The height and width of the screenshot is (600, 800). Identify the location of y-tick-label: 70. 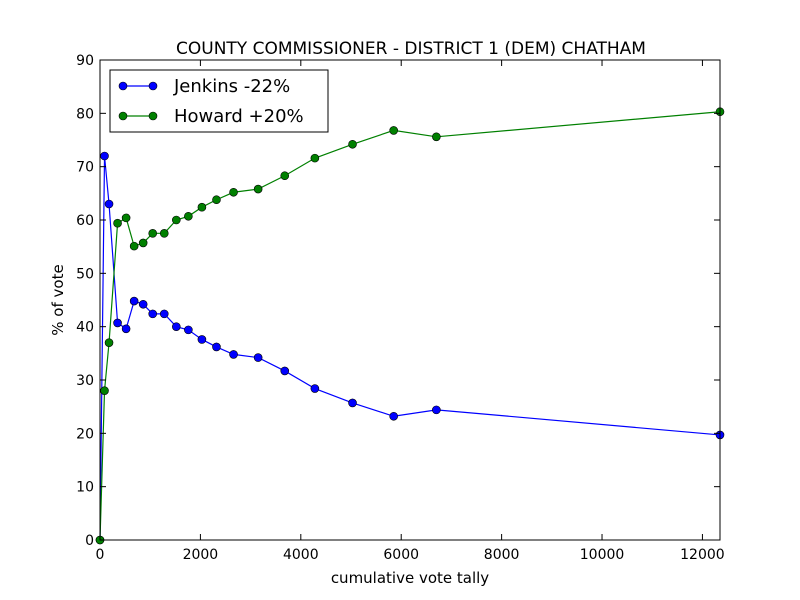
(85, 168).